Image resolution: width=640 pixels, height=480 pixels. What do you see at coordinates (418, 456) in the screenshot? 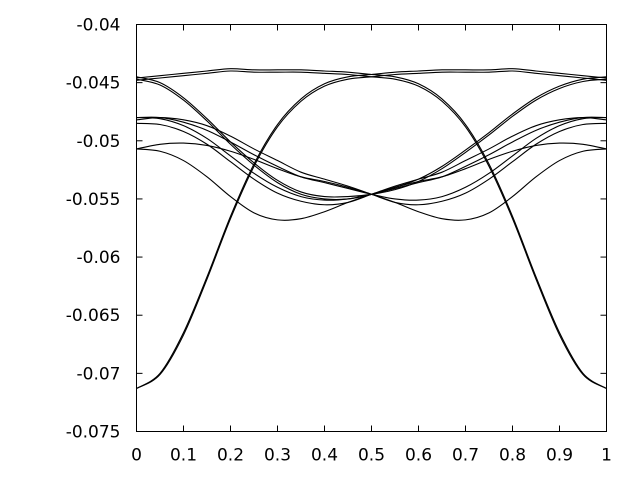
I see `x-tick-label: 0.6` at bounding box center [418, 456].